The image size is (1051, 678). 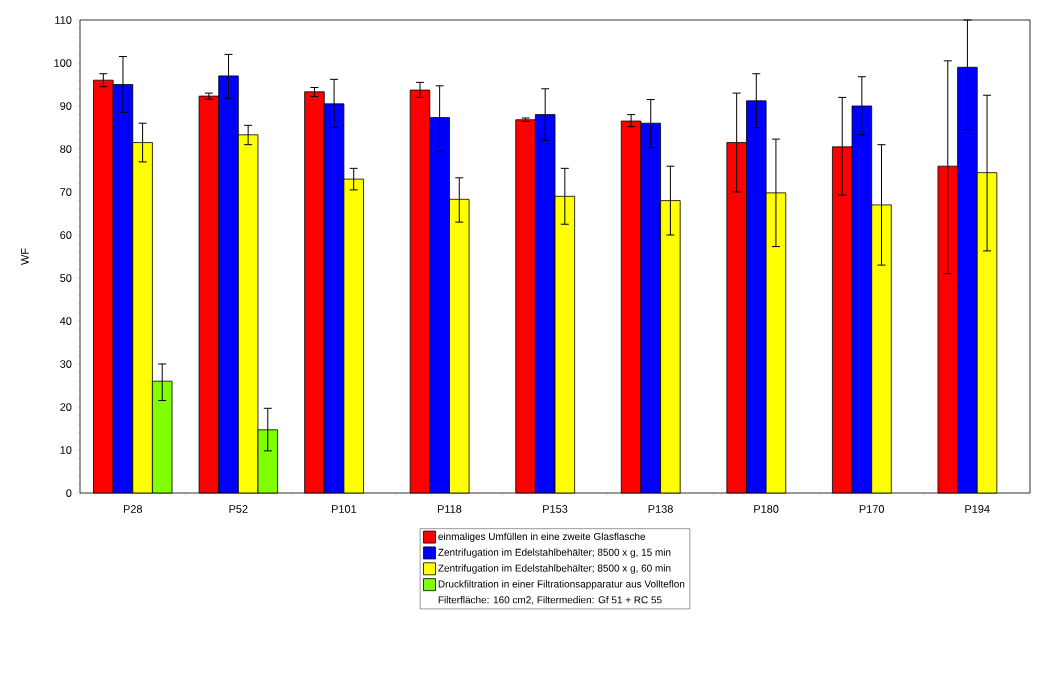 What do you see at coordinates (133, 509) in the screenshot?
I see `x-tick-label: P28` at bounding box center [133, 509].